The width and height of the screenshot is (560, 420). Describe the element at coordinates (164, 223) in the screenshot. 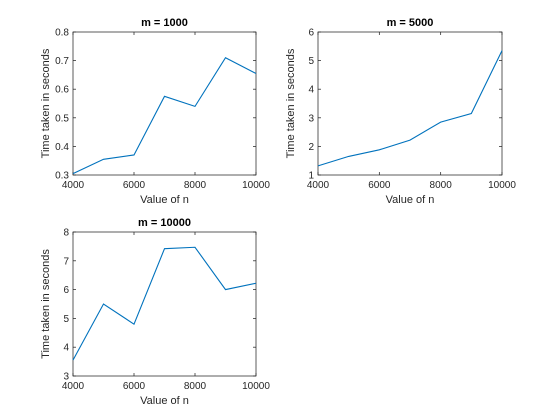

I see `plot-title: m = 10000` at that location.